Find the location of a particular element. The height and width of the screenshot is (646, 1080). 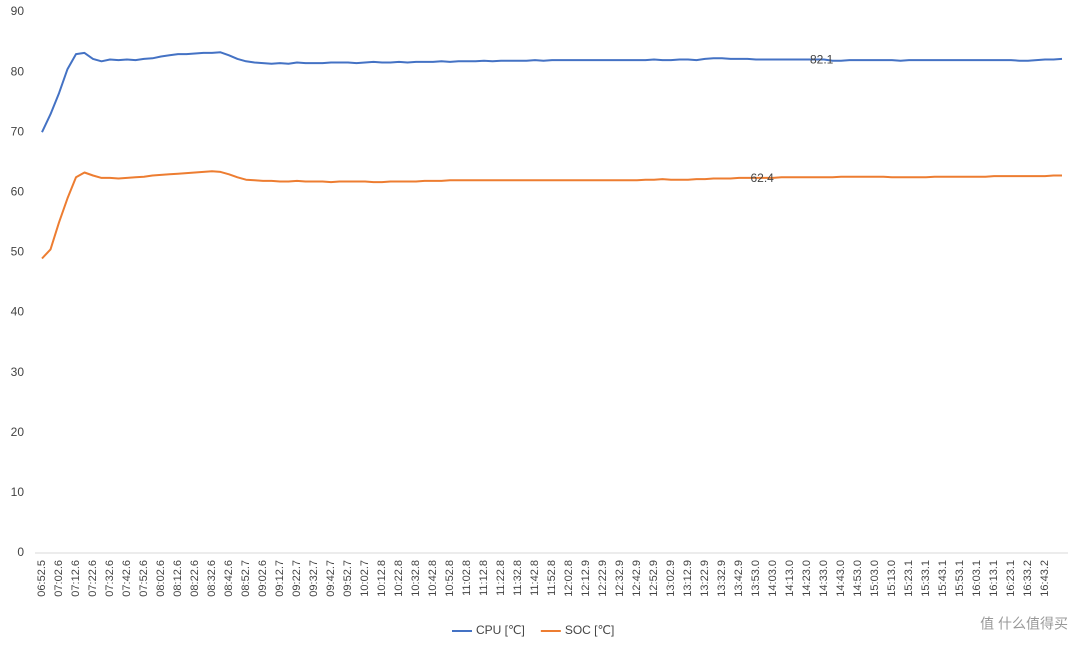

x-tick-label: 11:12.8 is located at coordinates (484, 578).